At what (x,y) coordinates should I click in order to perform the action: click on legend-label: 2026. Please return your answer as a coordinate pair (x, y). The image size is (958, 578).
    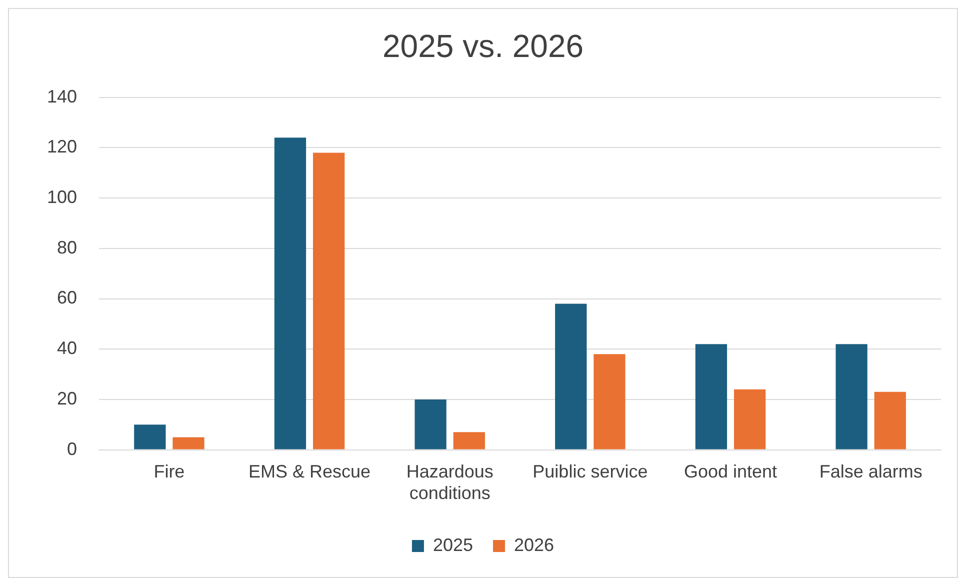
    Looking at the image, I should click on (534, 544).